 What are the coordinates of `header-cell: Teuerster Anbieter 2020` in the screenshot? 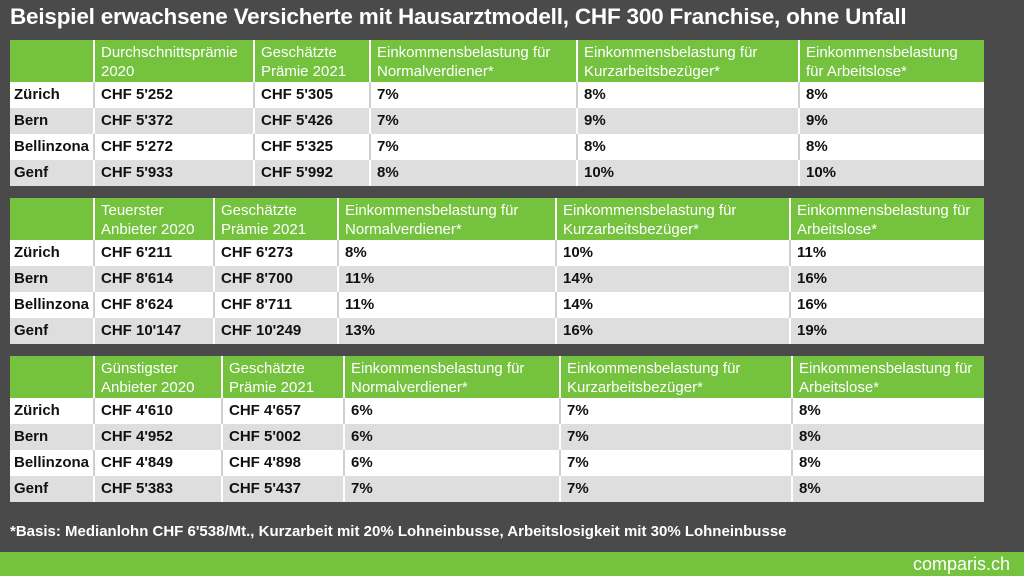 It's located at (154, 219).